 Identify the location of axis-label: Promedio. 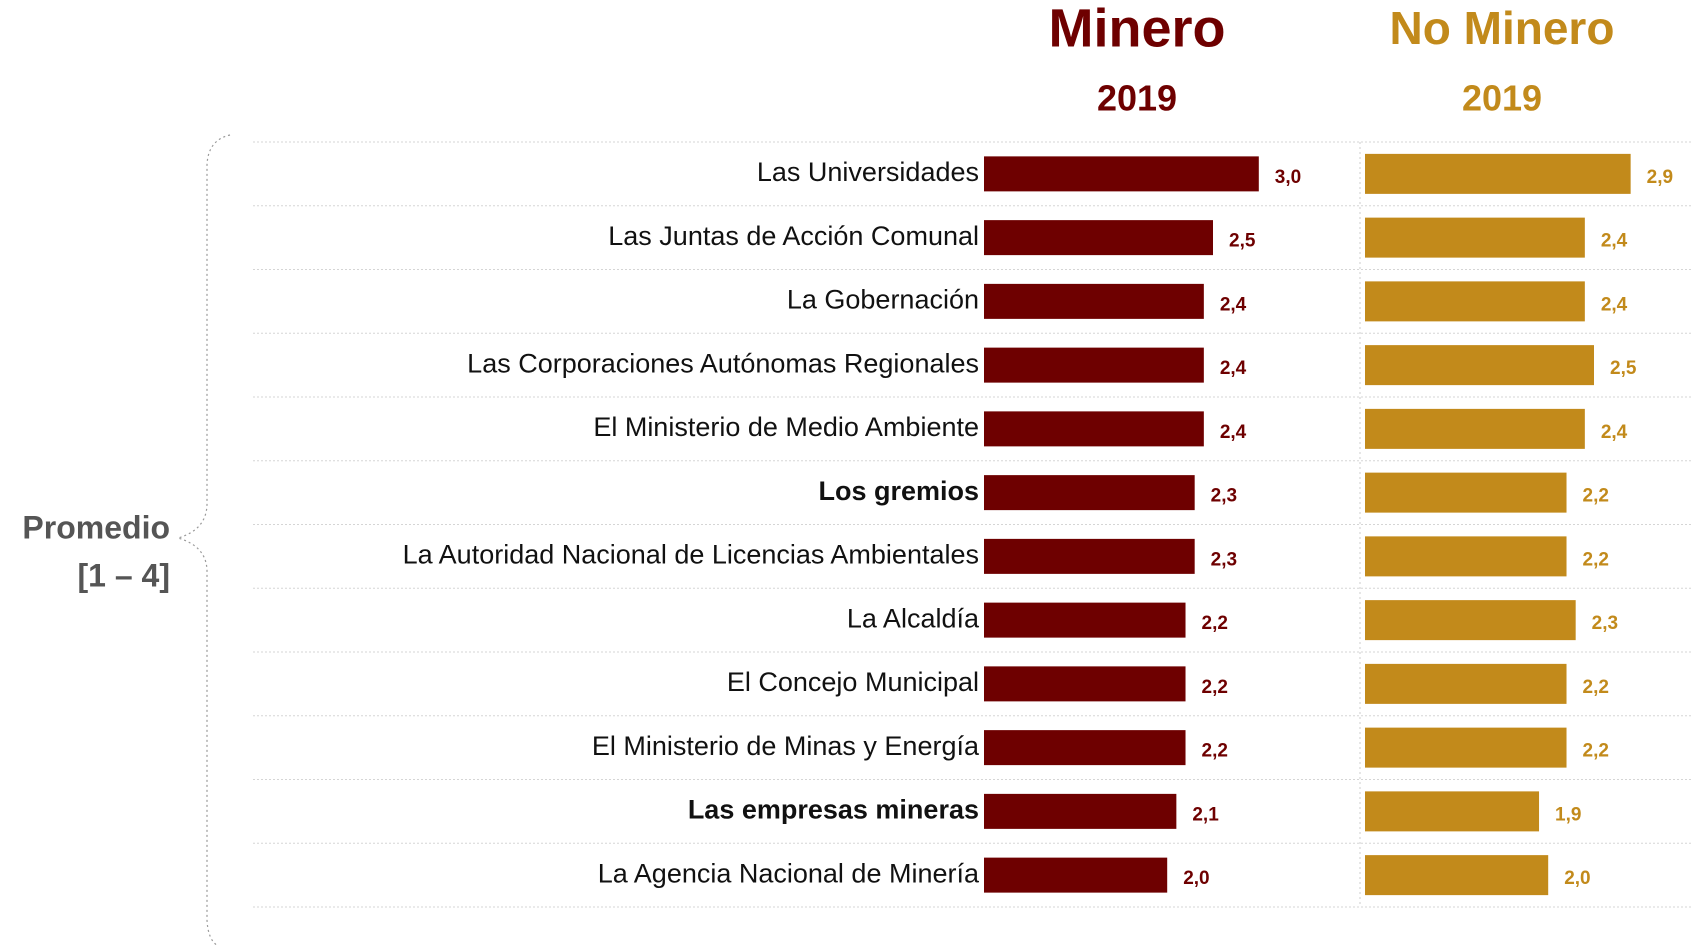
(96, 527).